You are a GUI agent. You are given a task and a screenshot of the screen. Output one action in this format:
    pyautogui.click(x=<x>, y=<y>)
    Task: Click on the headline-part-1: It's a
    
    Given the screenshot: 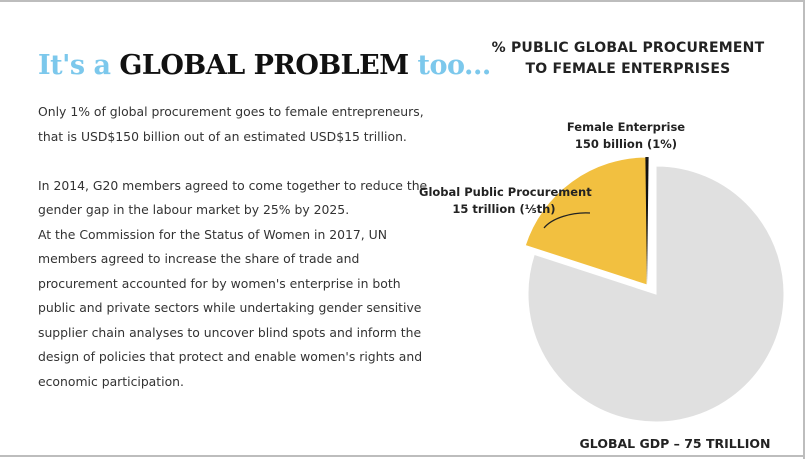 What is the action you would take?
    pyautogui.click(x=79, y=65)
    